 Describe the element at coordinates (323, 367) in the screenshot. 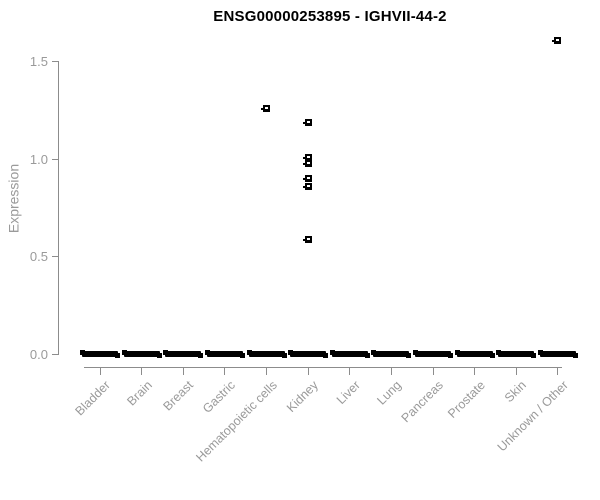

I see `x-axis-line` at that location.